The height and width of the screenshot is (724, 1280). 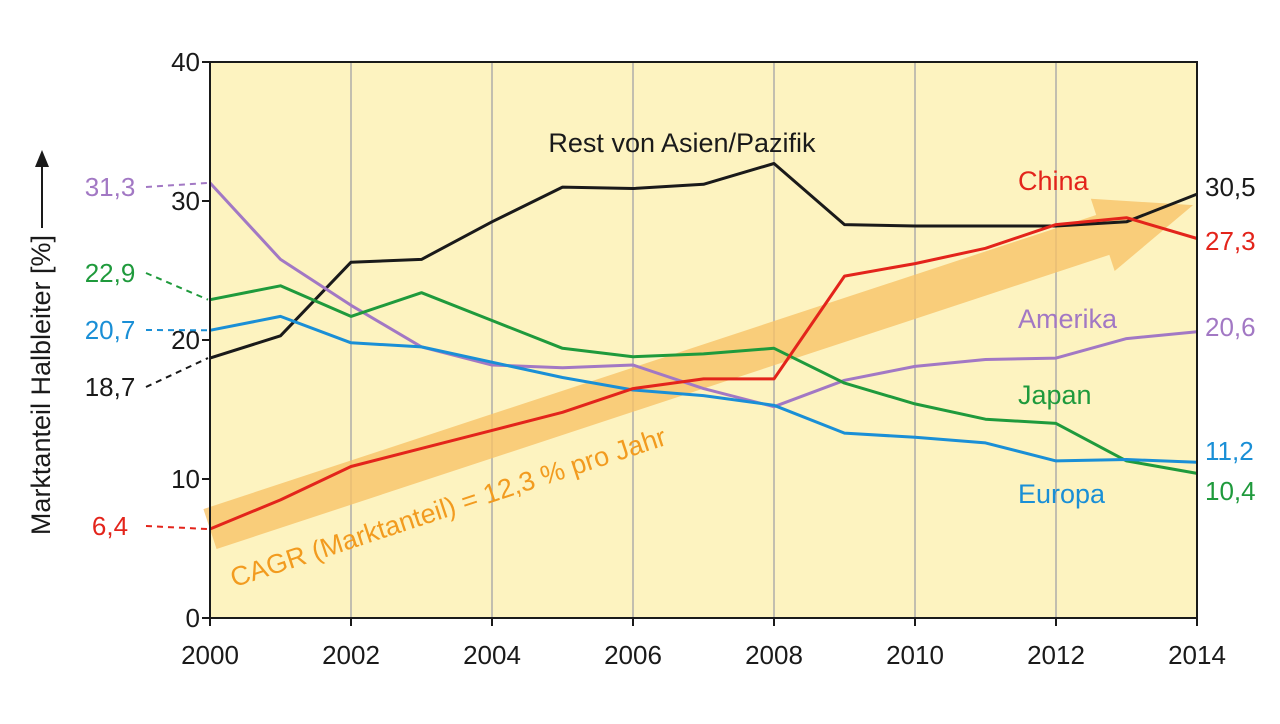 I want to click on series-name-europa: Europa, so click(x=1062, y=494).